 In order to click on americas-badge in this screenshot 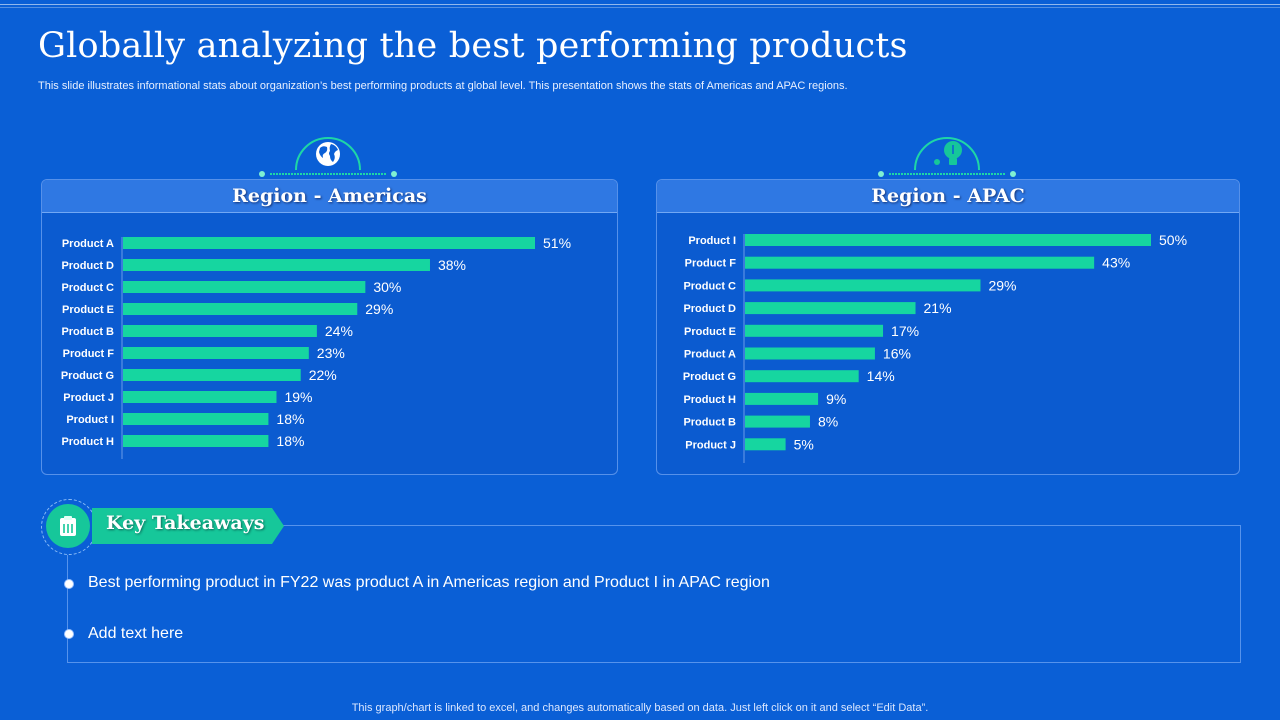, I will do `click(328, 157)`.